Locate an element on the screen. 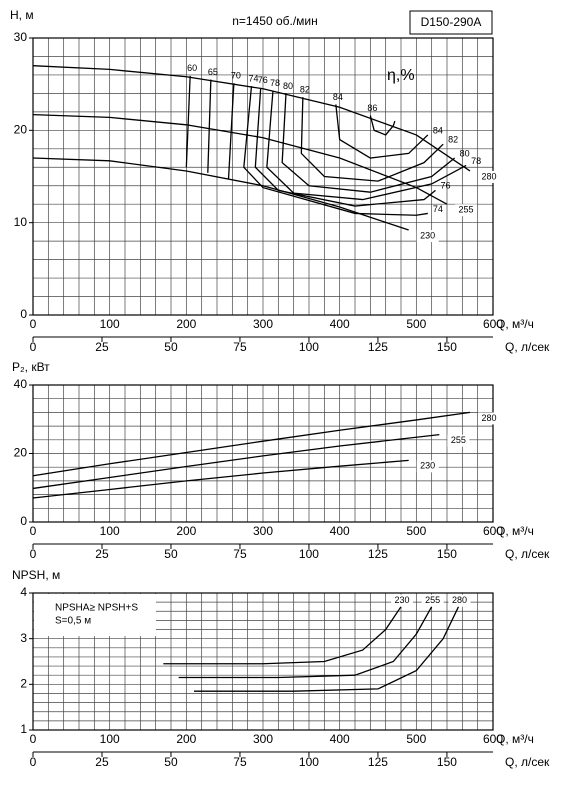  y-tick-label: 40 is located at coordinates (21, 384).